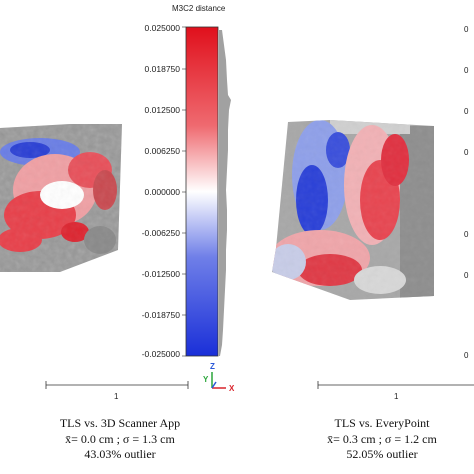 The width and height of the screenshot is (474, 474). What do you see at coordinates (162, 28) in the screenshot?
I see `colorbar-tick-label: 0.025000` at bounding box center [162, 28].